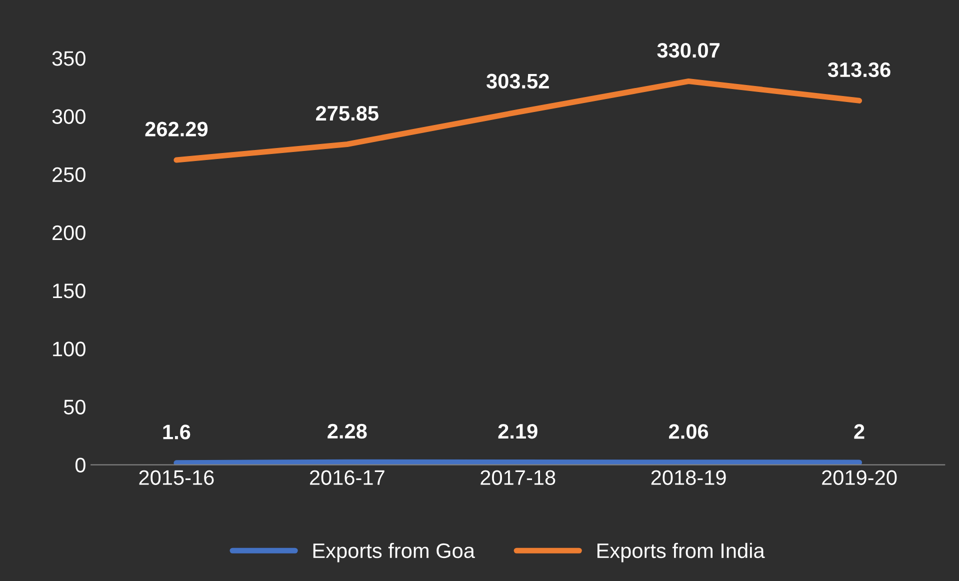 This screenshot has width=959, height=581. I want to click on legend-label: Exports from India, so click(681, 552).